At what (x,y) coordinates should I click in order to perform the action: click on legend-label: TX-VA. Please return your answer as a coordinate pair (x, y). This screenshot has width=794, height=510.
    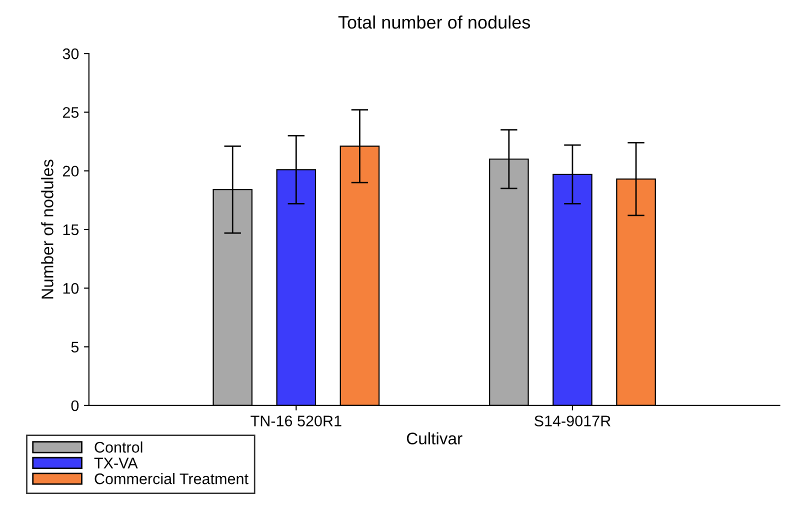
    Looking at the image, I should click on (116, 463).